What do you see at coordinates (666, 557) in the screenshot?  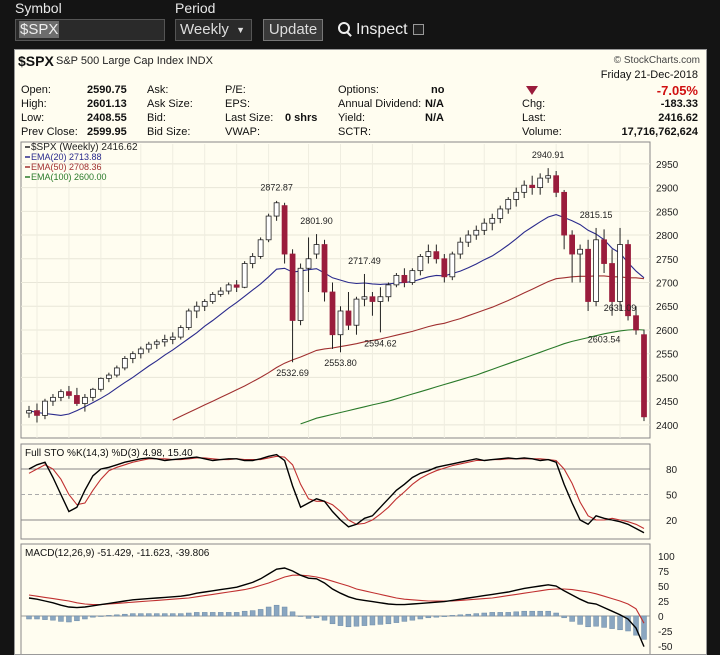 I see `macd-y-tick: 100` at bounding box center [666, 557].